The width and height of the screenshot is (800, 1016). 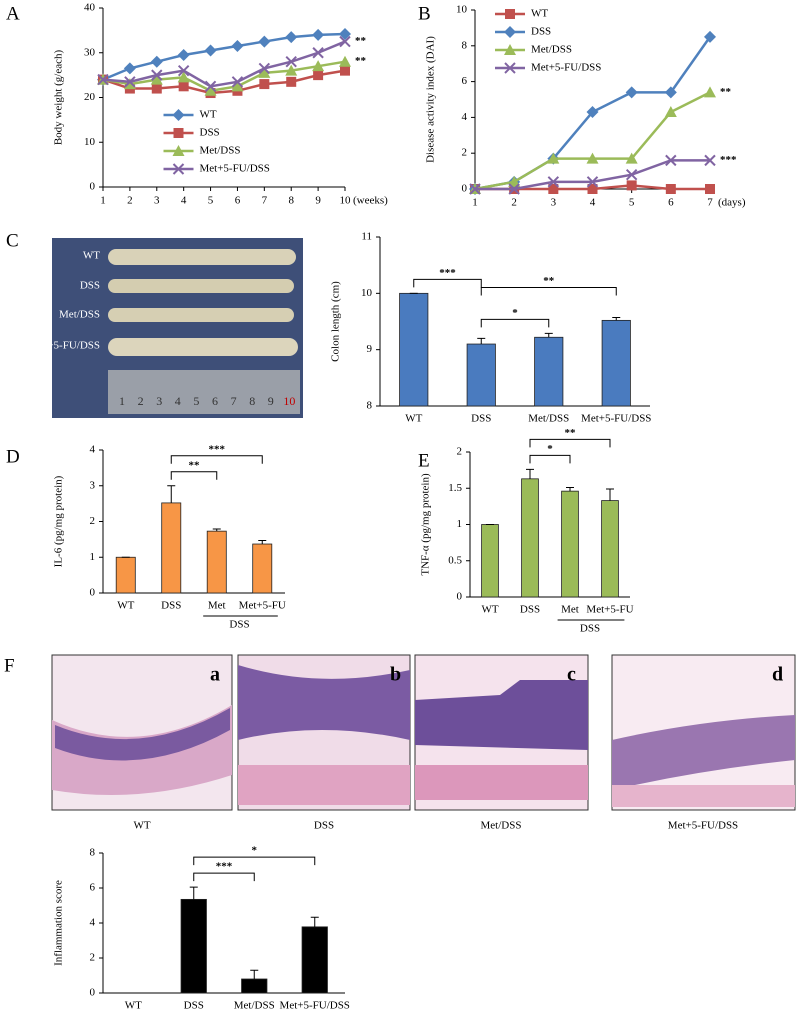 I want to click on ruler-number: 3, so click(x=159, y=401).